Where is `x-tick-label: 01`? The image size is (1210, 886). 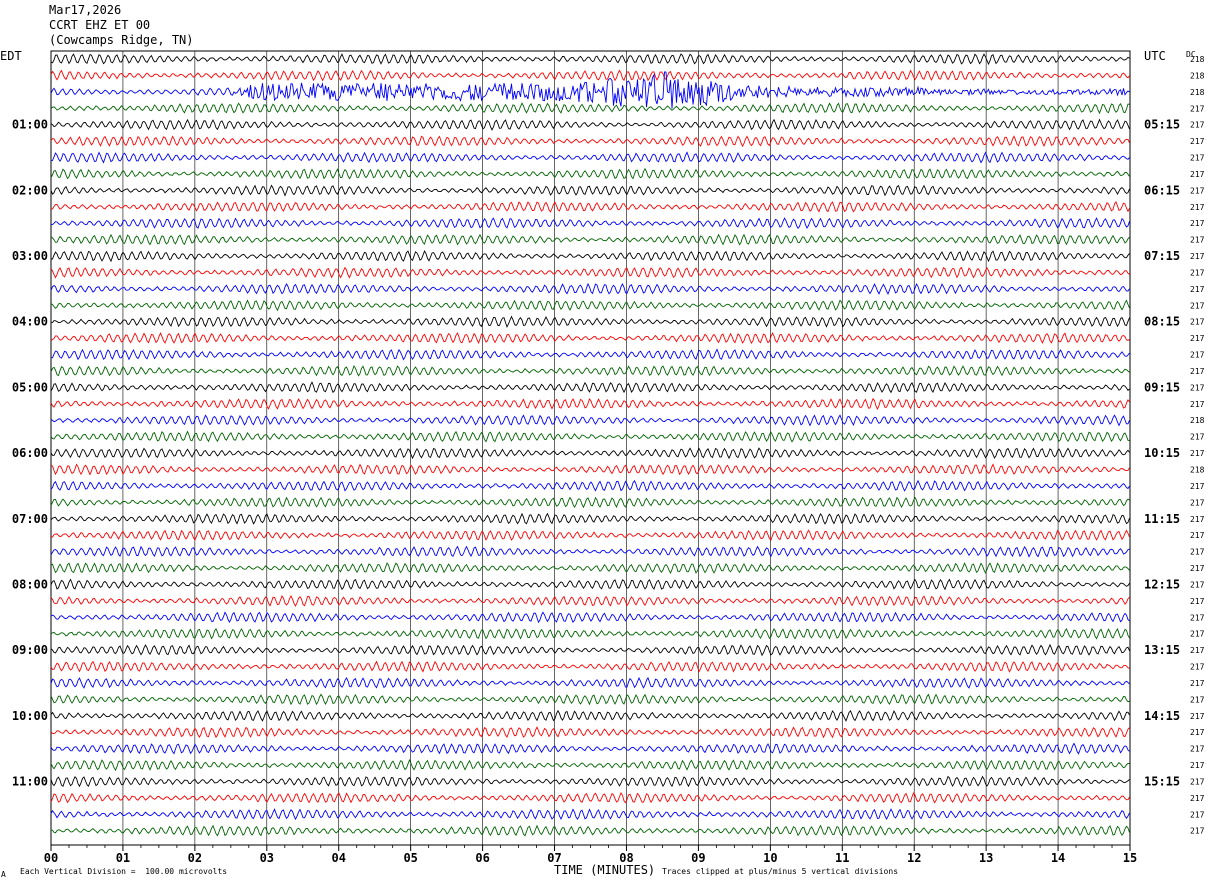
x-tick-label: 01 is located at coordinates (123, 858).